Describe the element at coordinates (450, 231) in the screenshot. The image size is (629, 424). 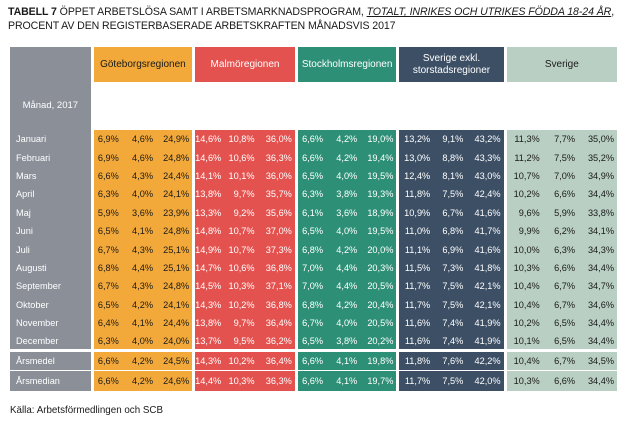
I see `table-cell: 6,8%` at that location.